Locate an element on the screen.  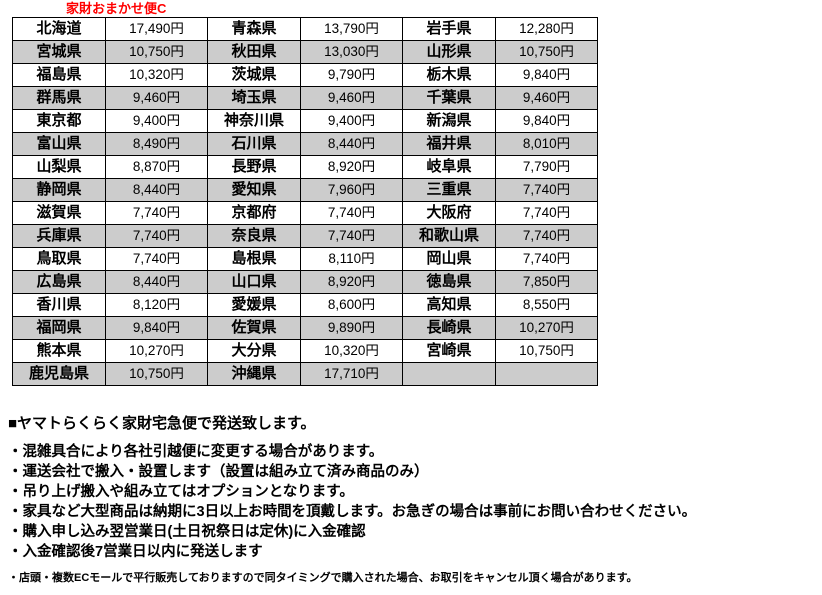
fee-cell: 9,790円 is located at coordinates (351, 75).